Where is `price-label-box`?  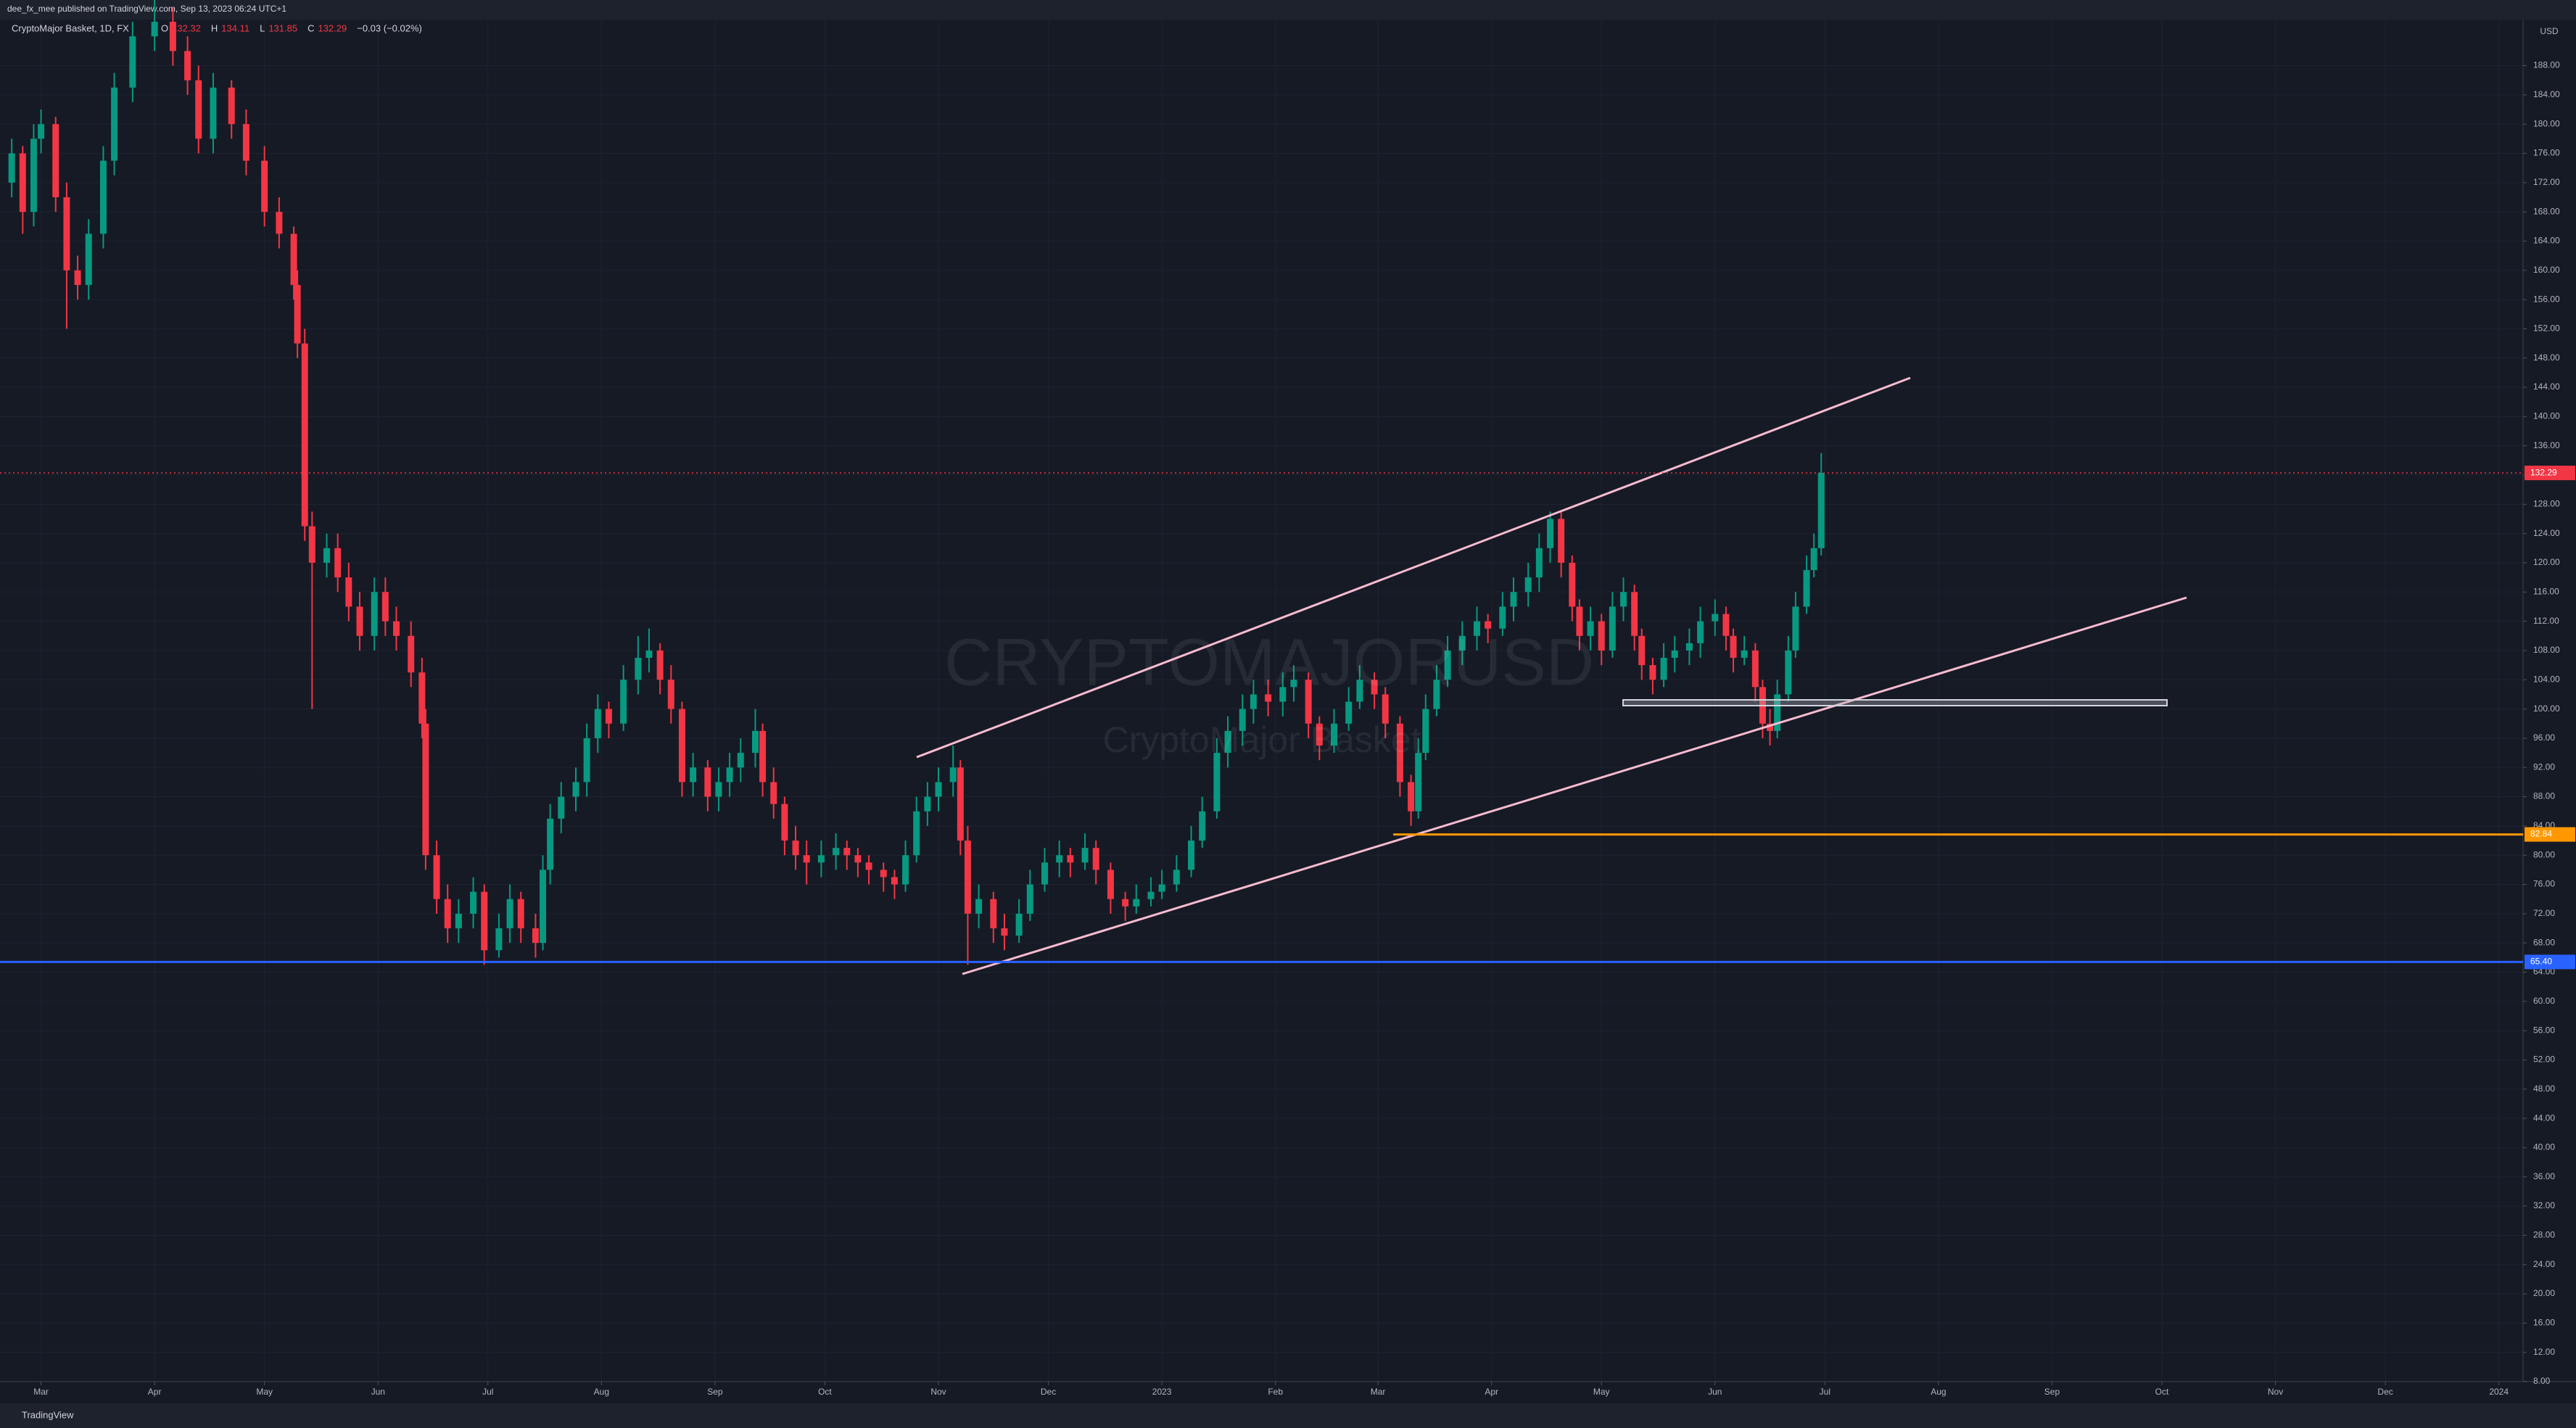
price-label-box is located at coordinates (2550, 473).